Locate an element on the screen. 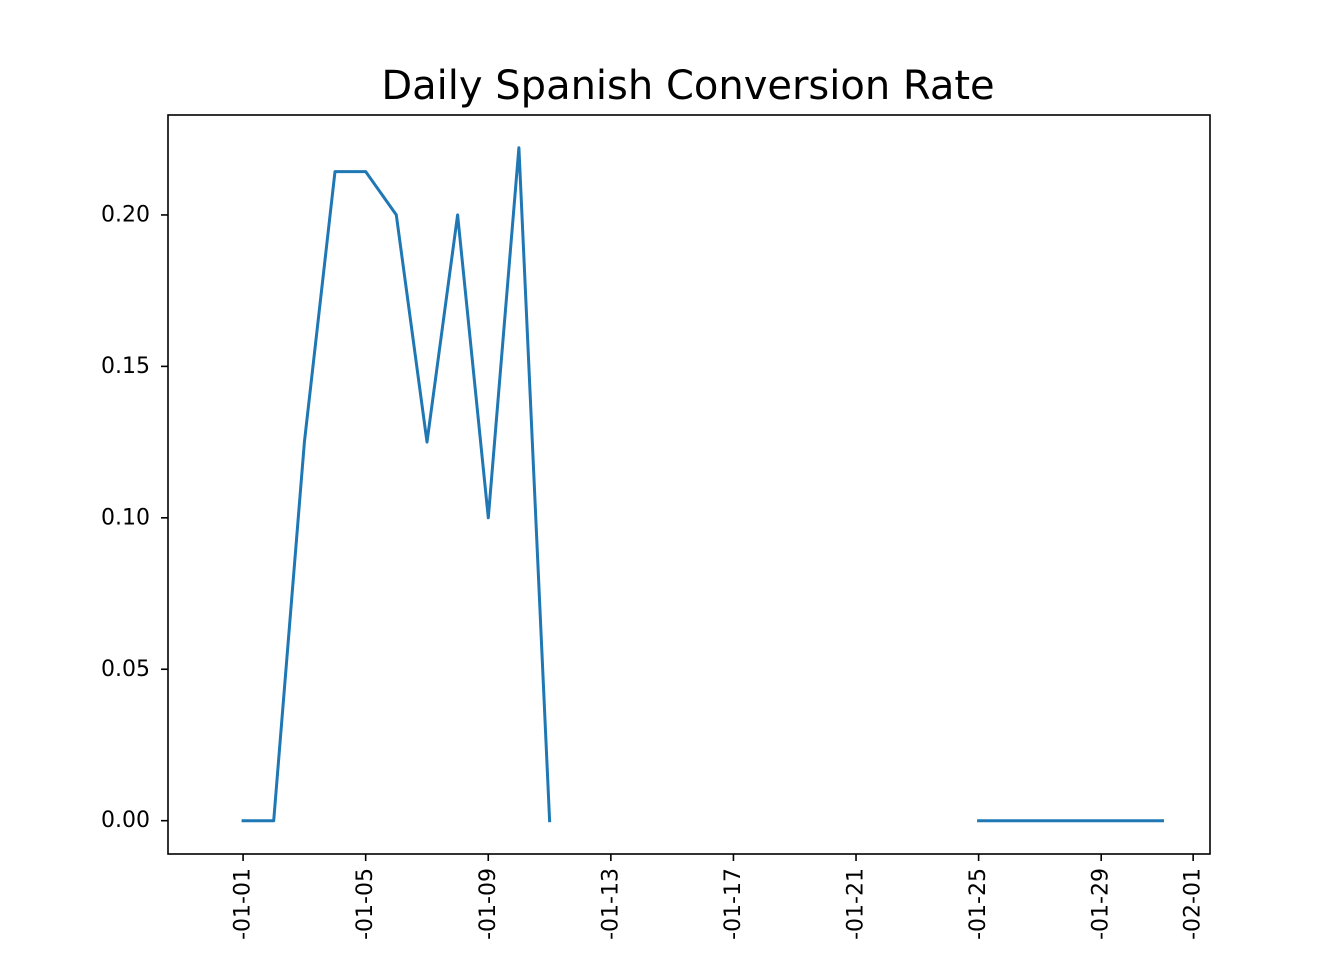 The image size is (1344, 960). y-tick-label: 0.15 is located at coordinates (125, 366).